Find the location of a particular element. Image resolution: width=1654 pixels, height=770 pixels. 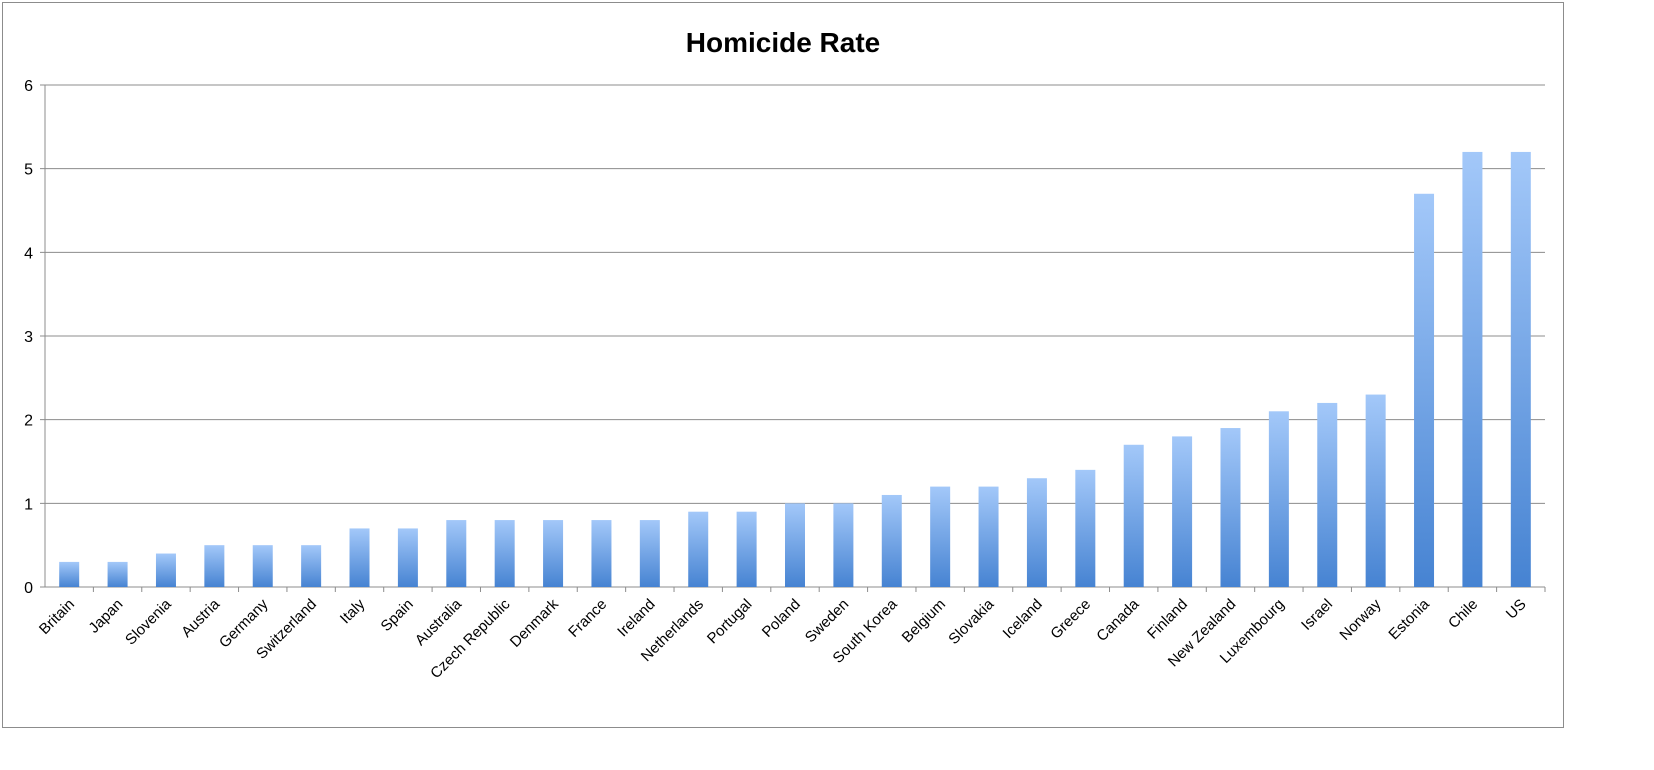

y-tick-label: 0 is located at coordinates (28, 588).